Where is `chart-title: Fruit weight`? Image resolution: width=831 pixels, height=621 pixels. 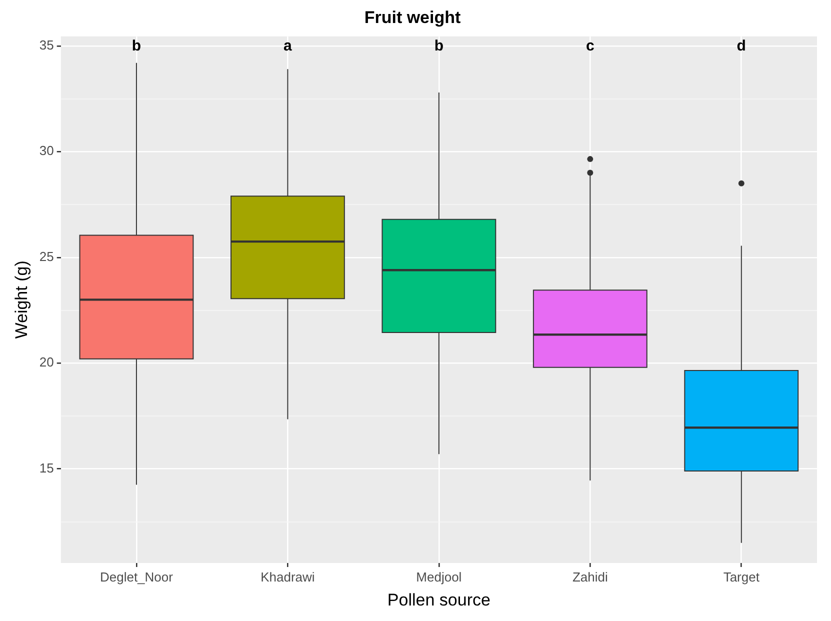 chart-title: Fruit weight is located at coordinates (412, 17).